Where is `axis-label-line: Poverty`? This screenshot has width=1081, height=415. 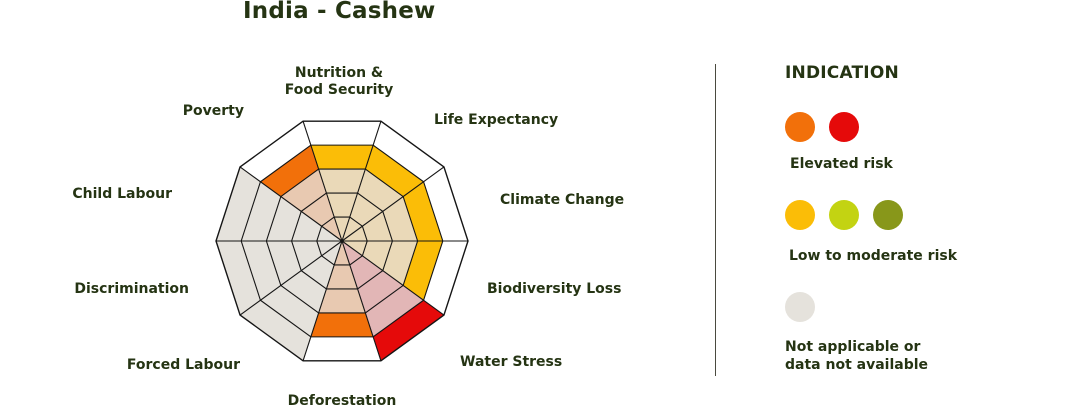
axis-label-line: Poverty is located at coordinates (213, 111).